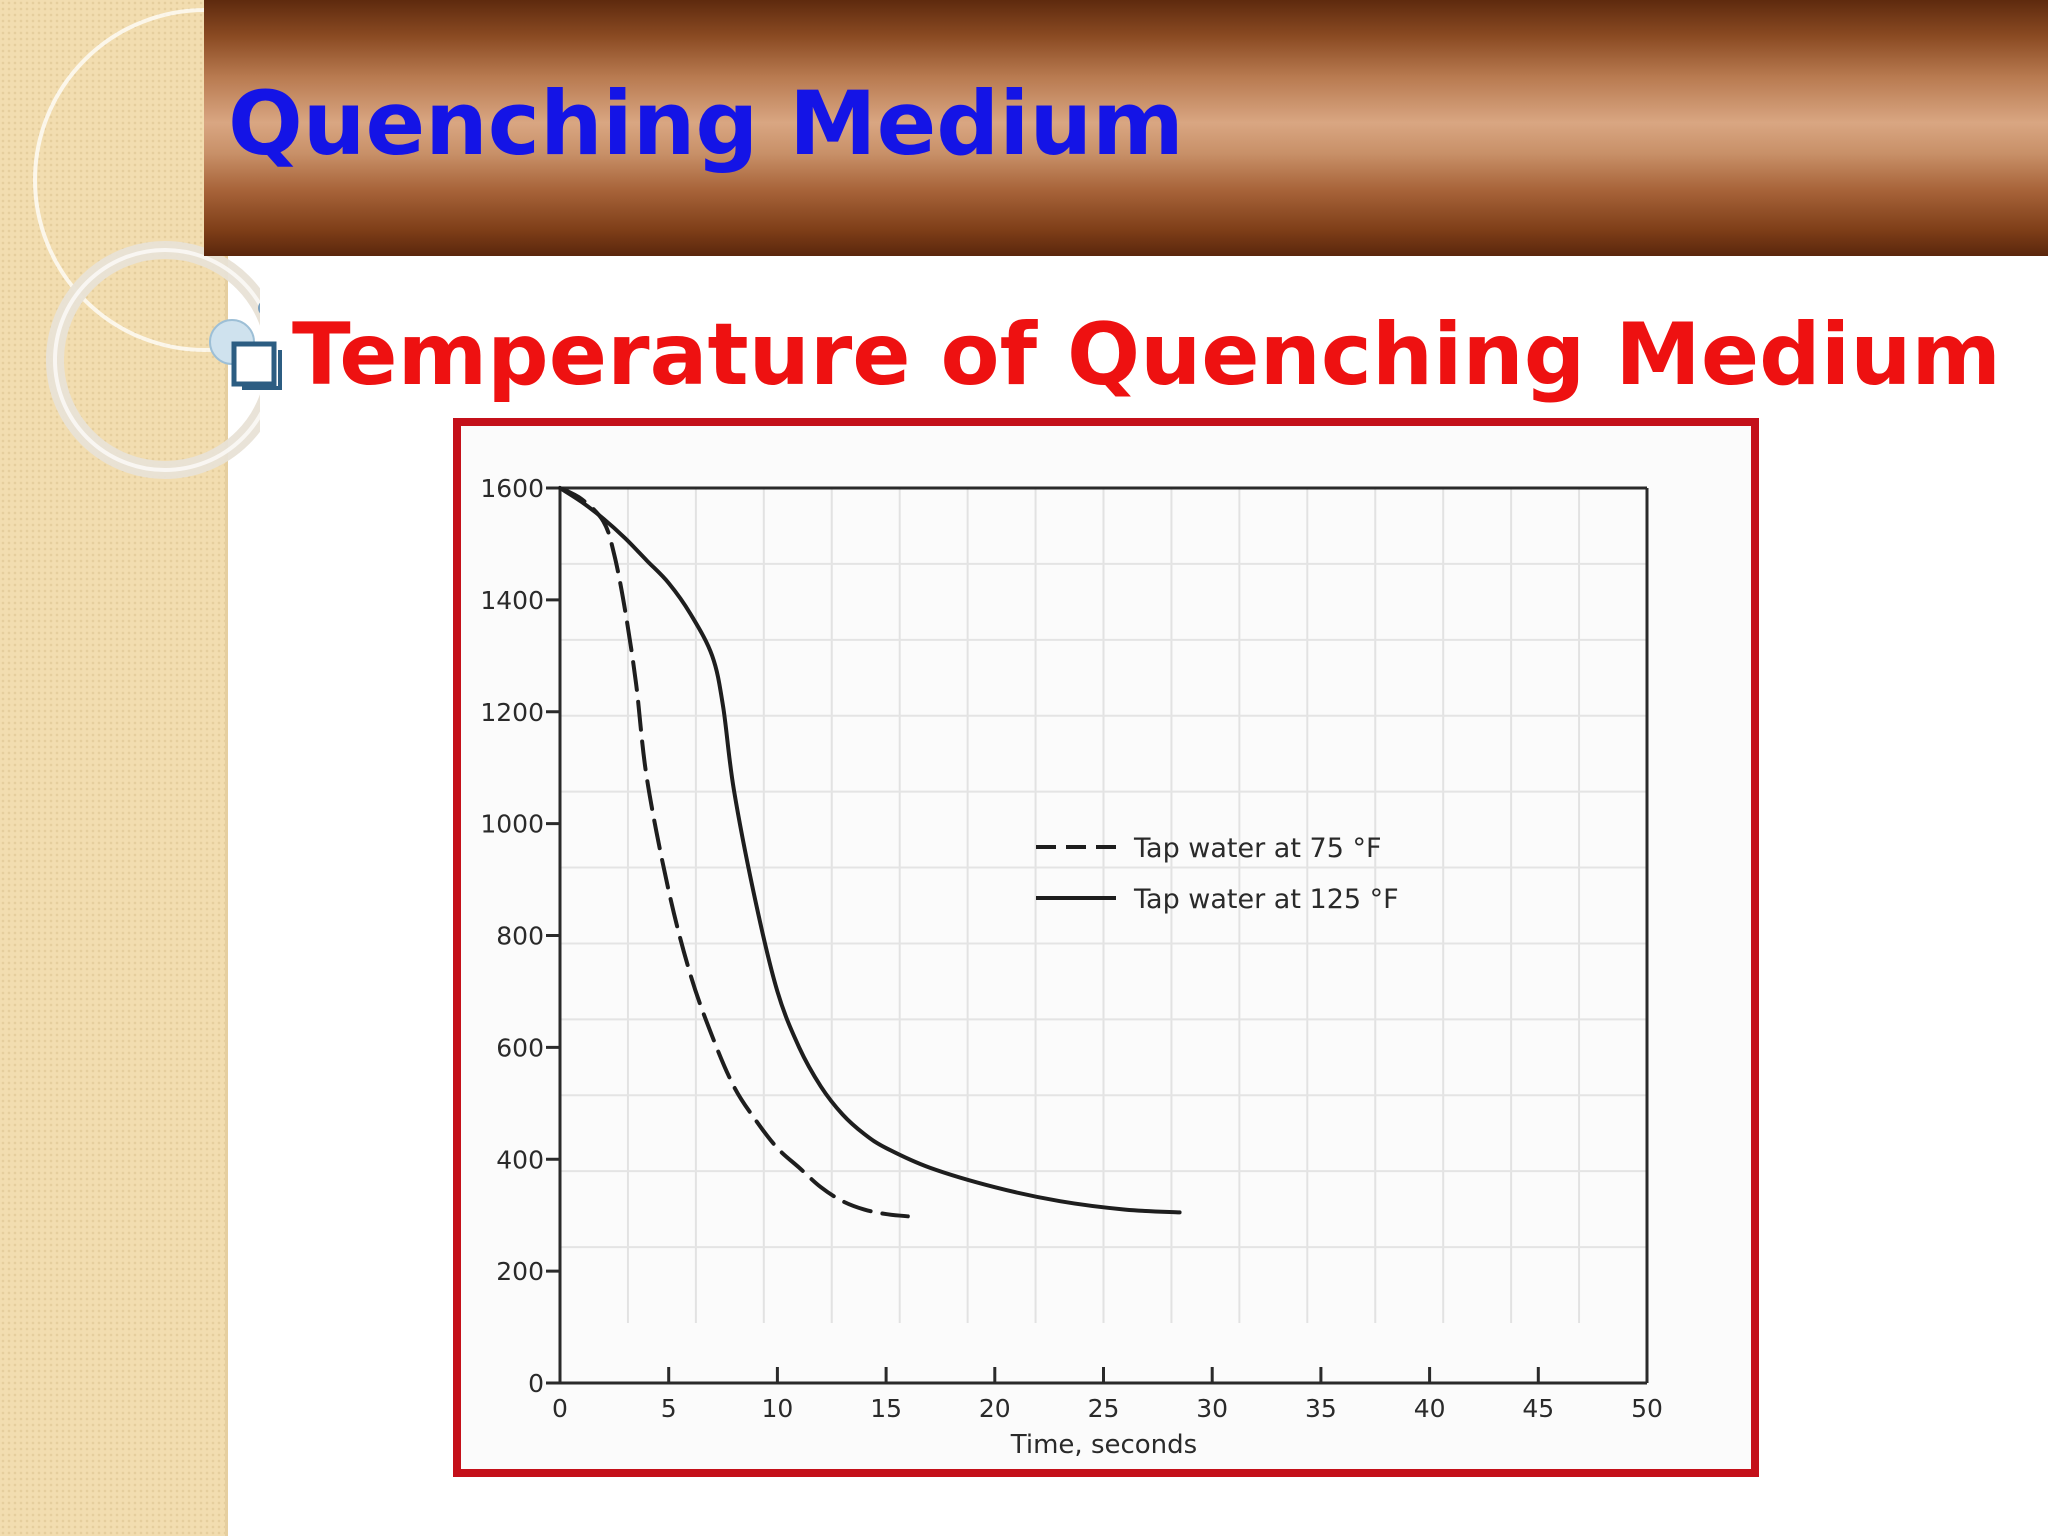 The height and width of the screenshot is (1536, 2048). Describe the element at coordinates (1257, 848) in the screenshot. I see `legend-label: Tap water at 75 °F` at that location.